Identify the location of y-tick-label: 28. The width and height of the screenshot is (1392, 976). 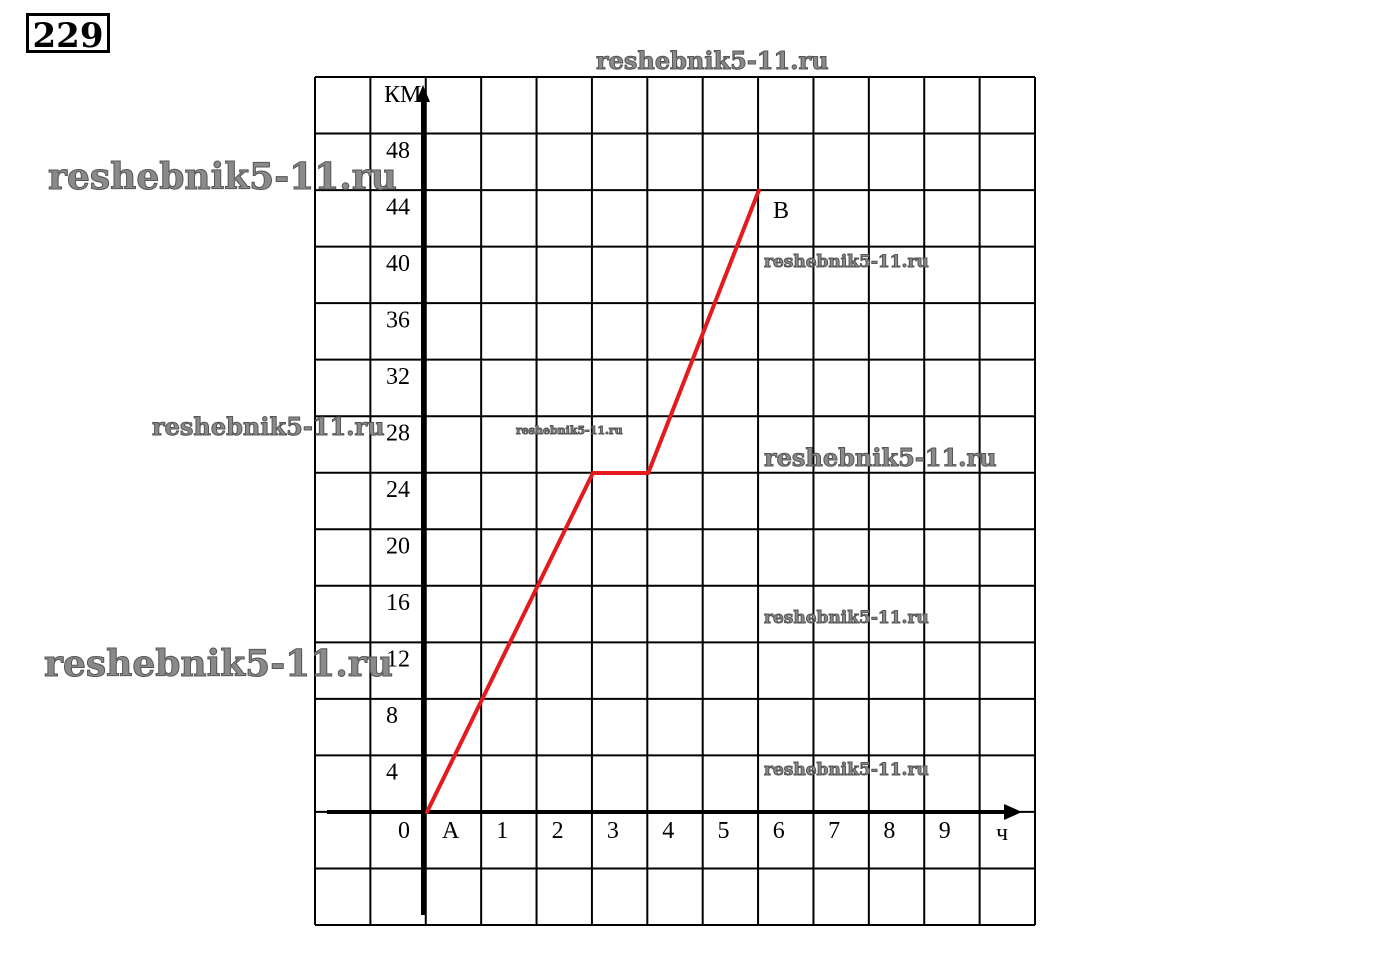
(398, 434).